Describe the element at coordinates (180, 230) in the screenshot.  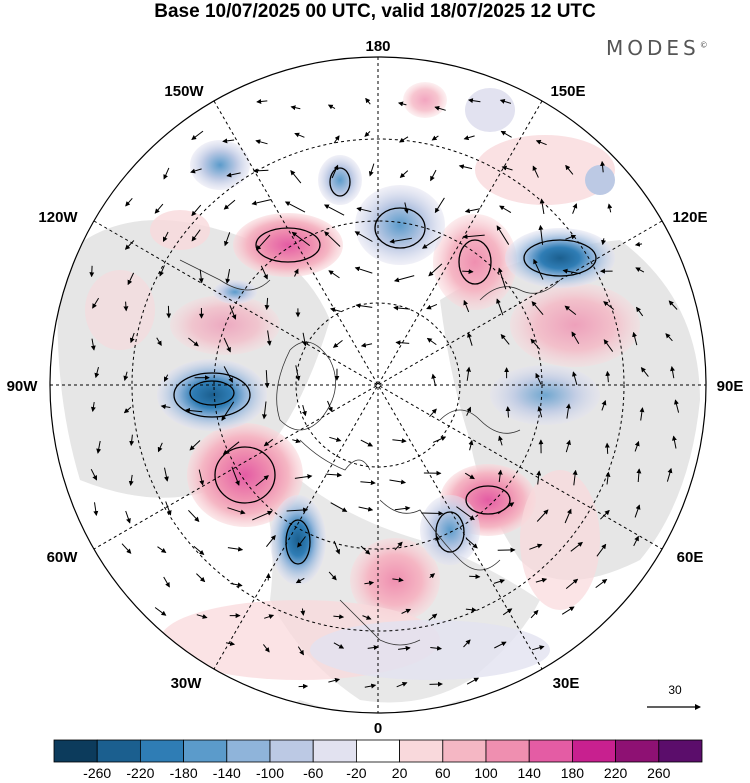
I see `anomaly-high-pacific-west` at that location.